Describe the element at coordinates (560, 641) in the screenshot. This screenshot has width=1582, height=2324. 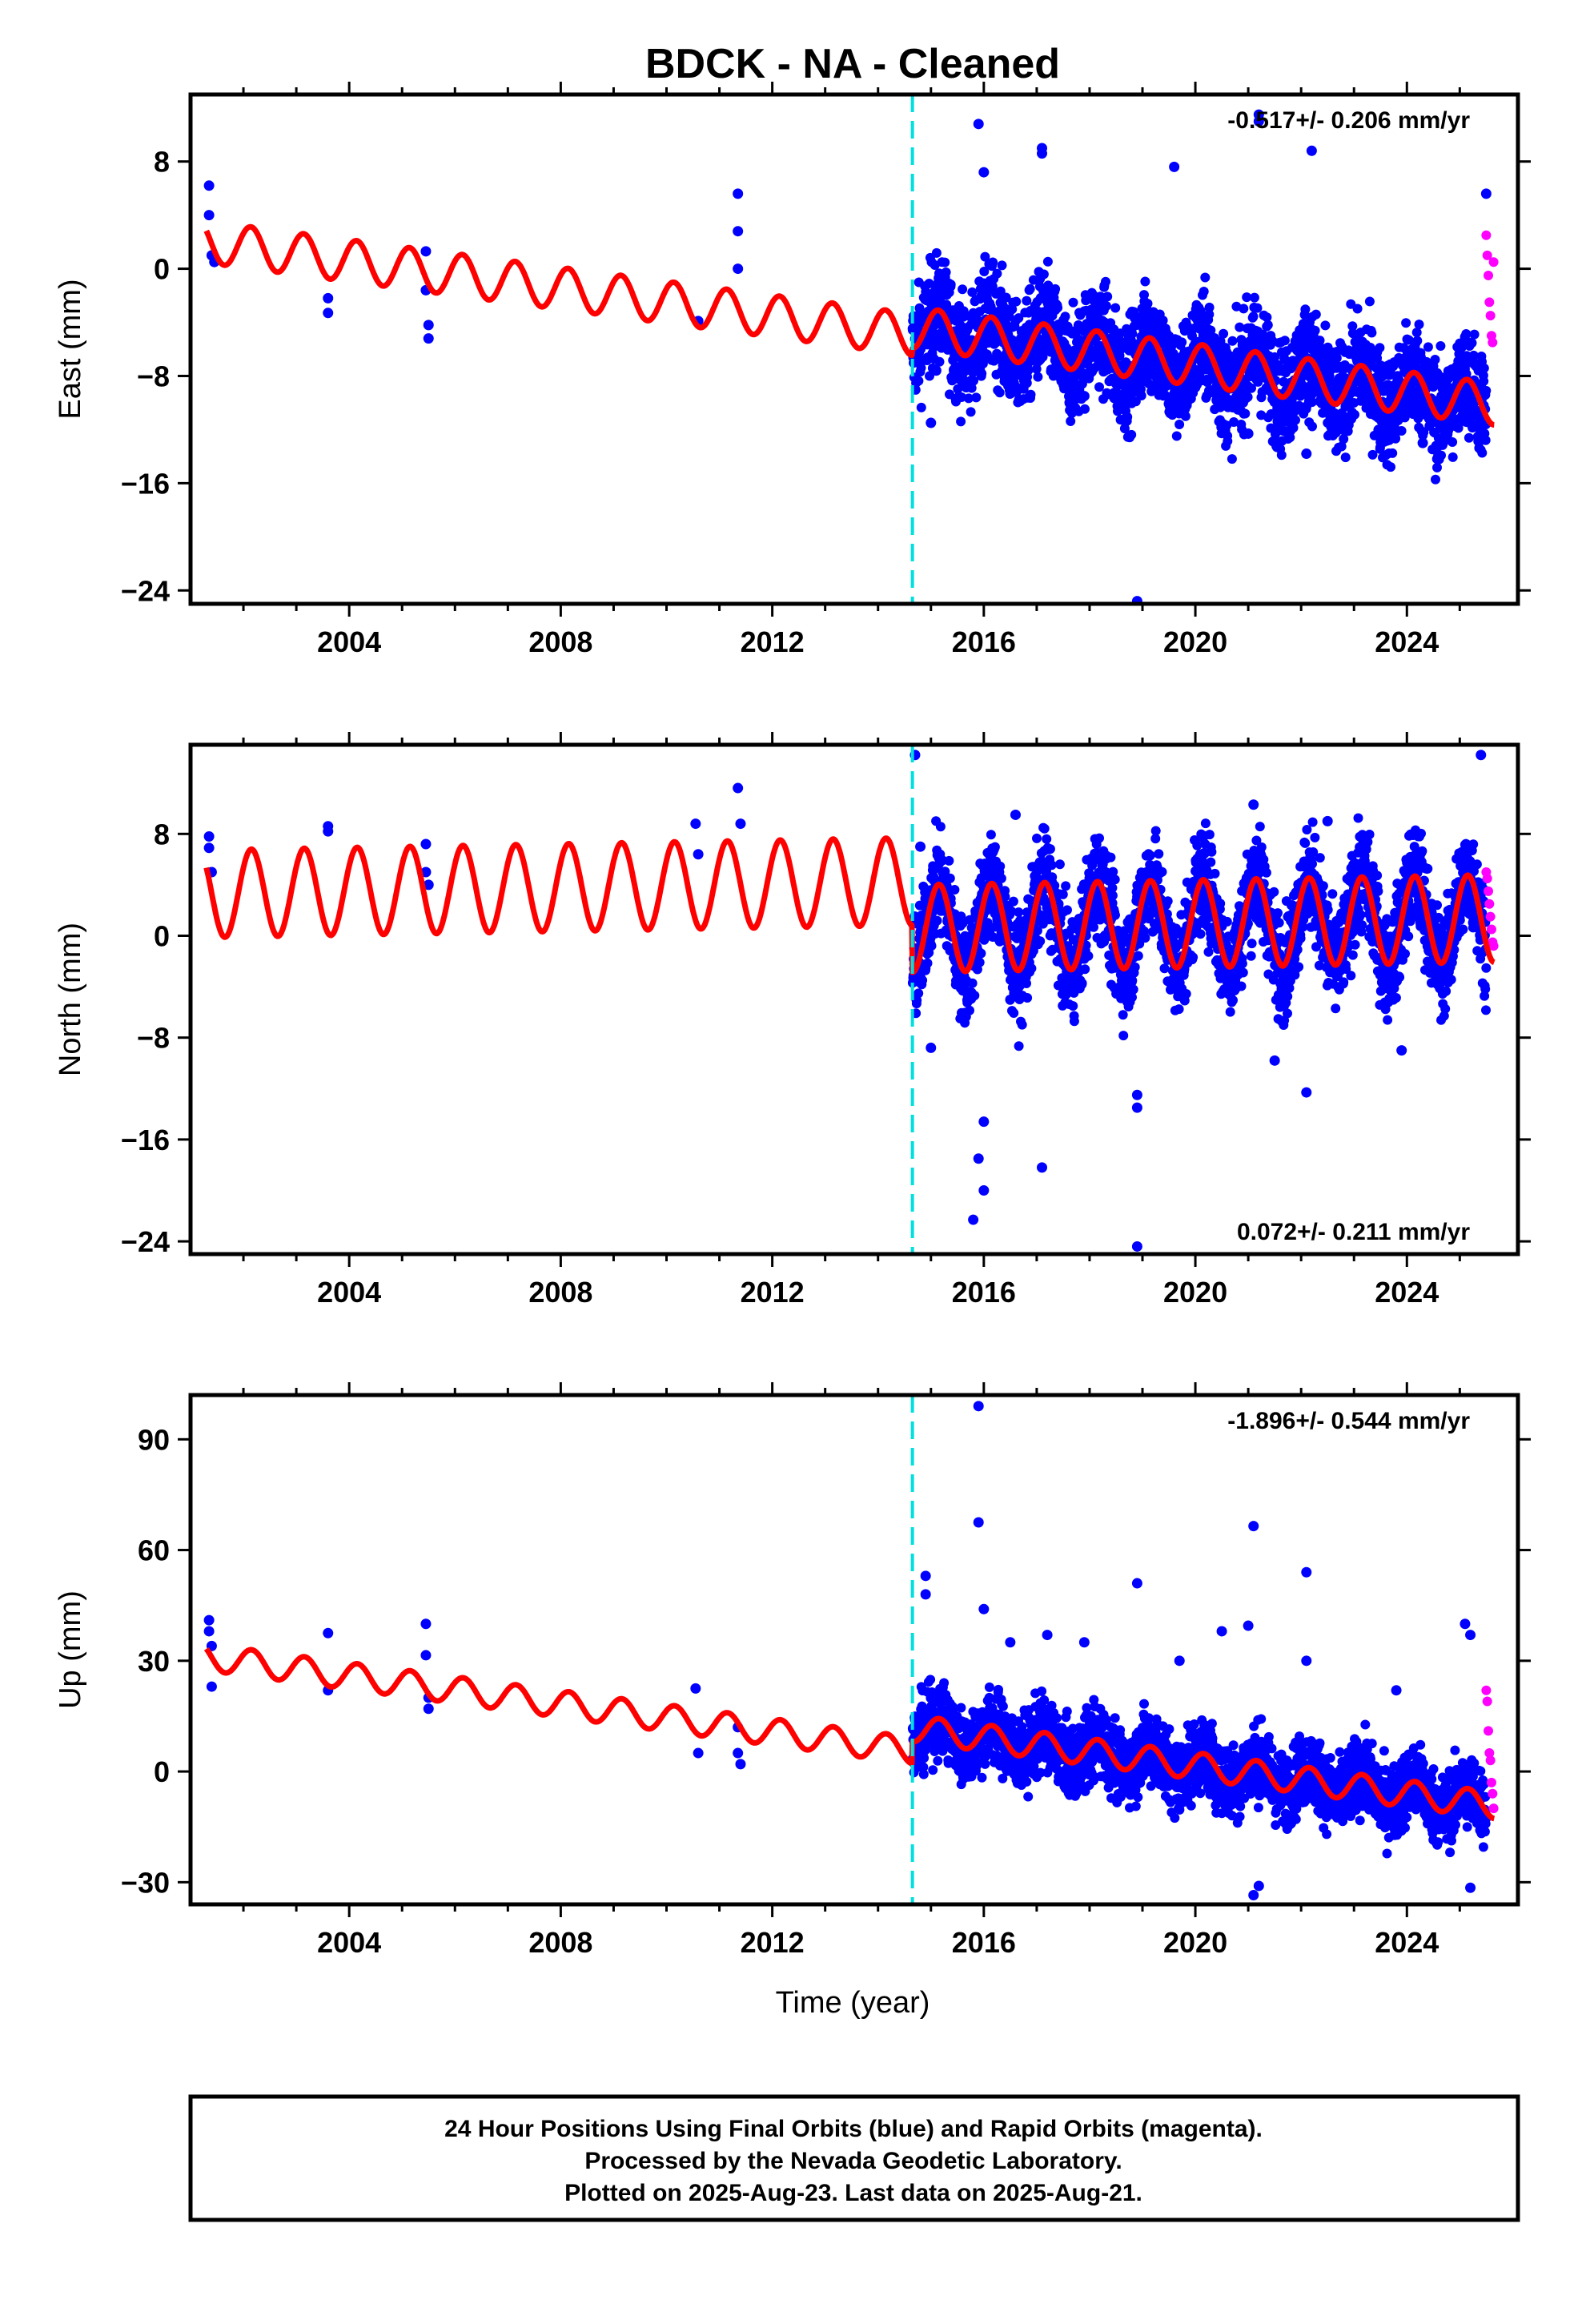
I see `x-tick-label: 2008` at that location.